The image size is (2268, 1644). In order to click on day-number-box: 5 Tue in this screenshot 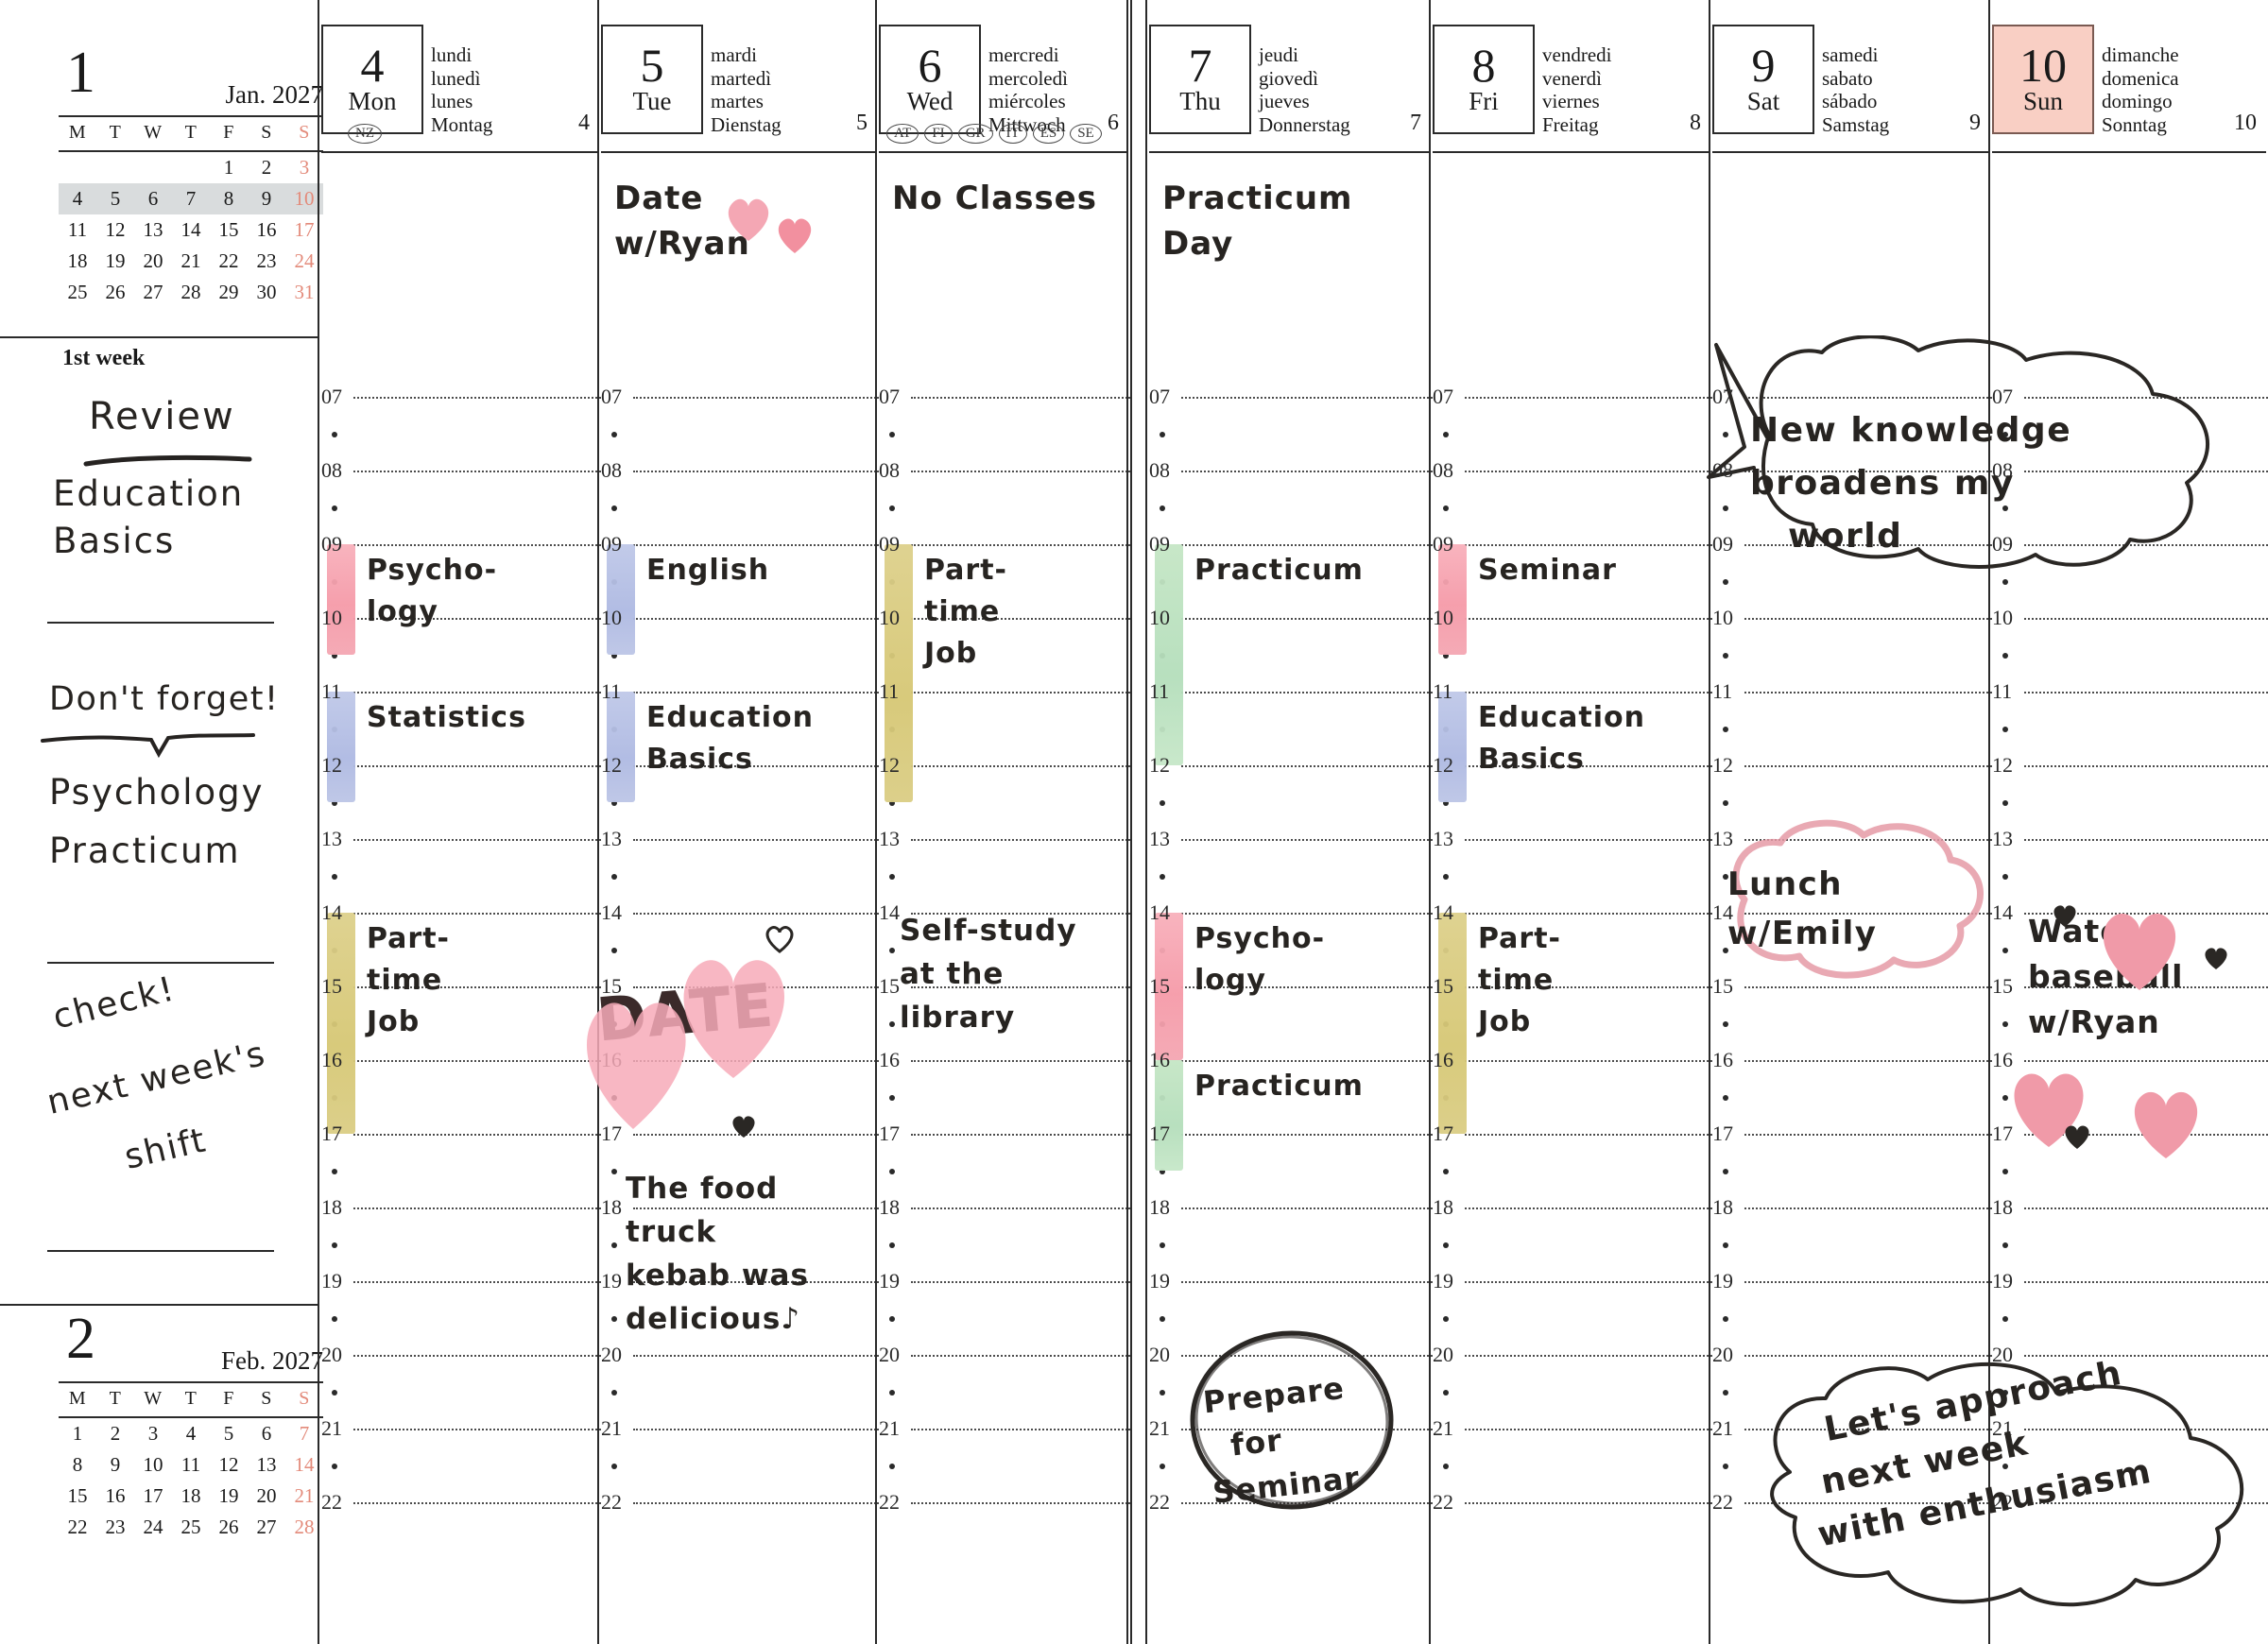, I will do `click(652, 79)`.